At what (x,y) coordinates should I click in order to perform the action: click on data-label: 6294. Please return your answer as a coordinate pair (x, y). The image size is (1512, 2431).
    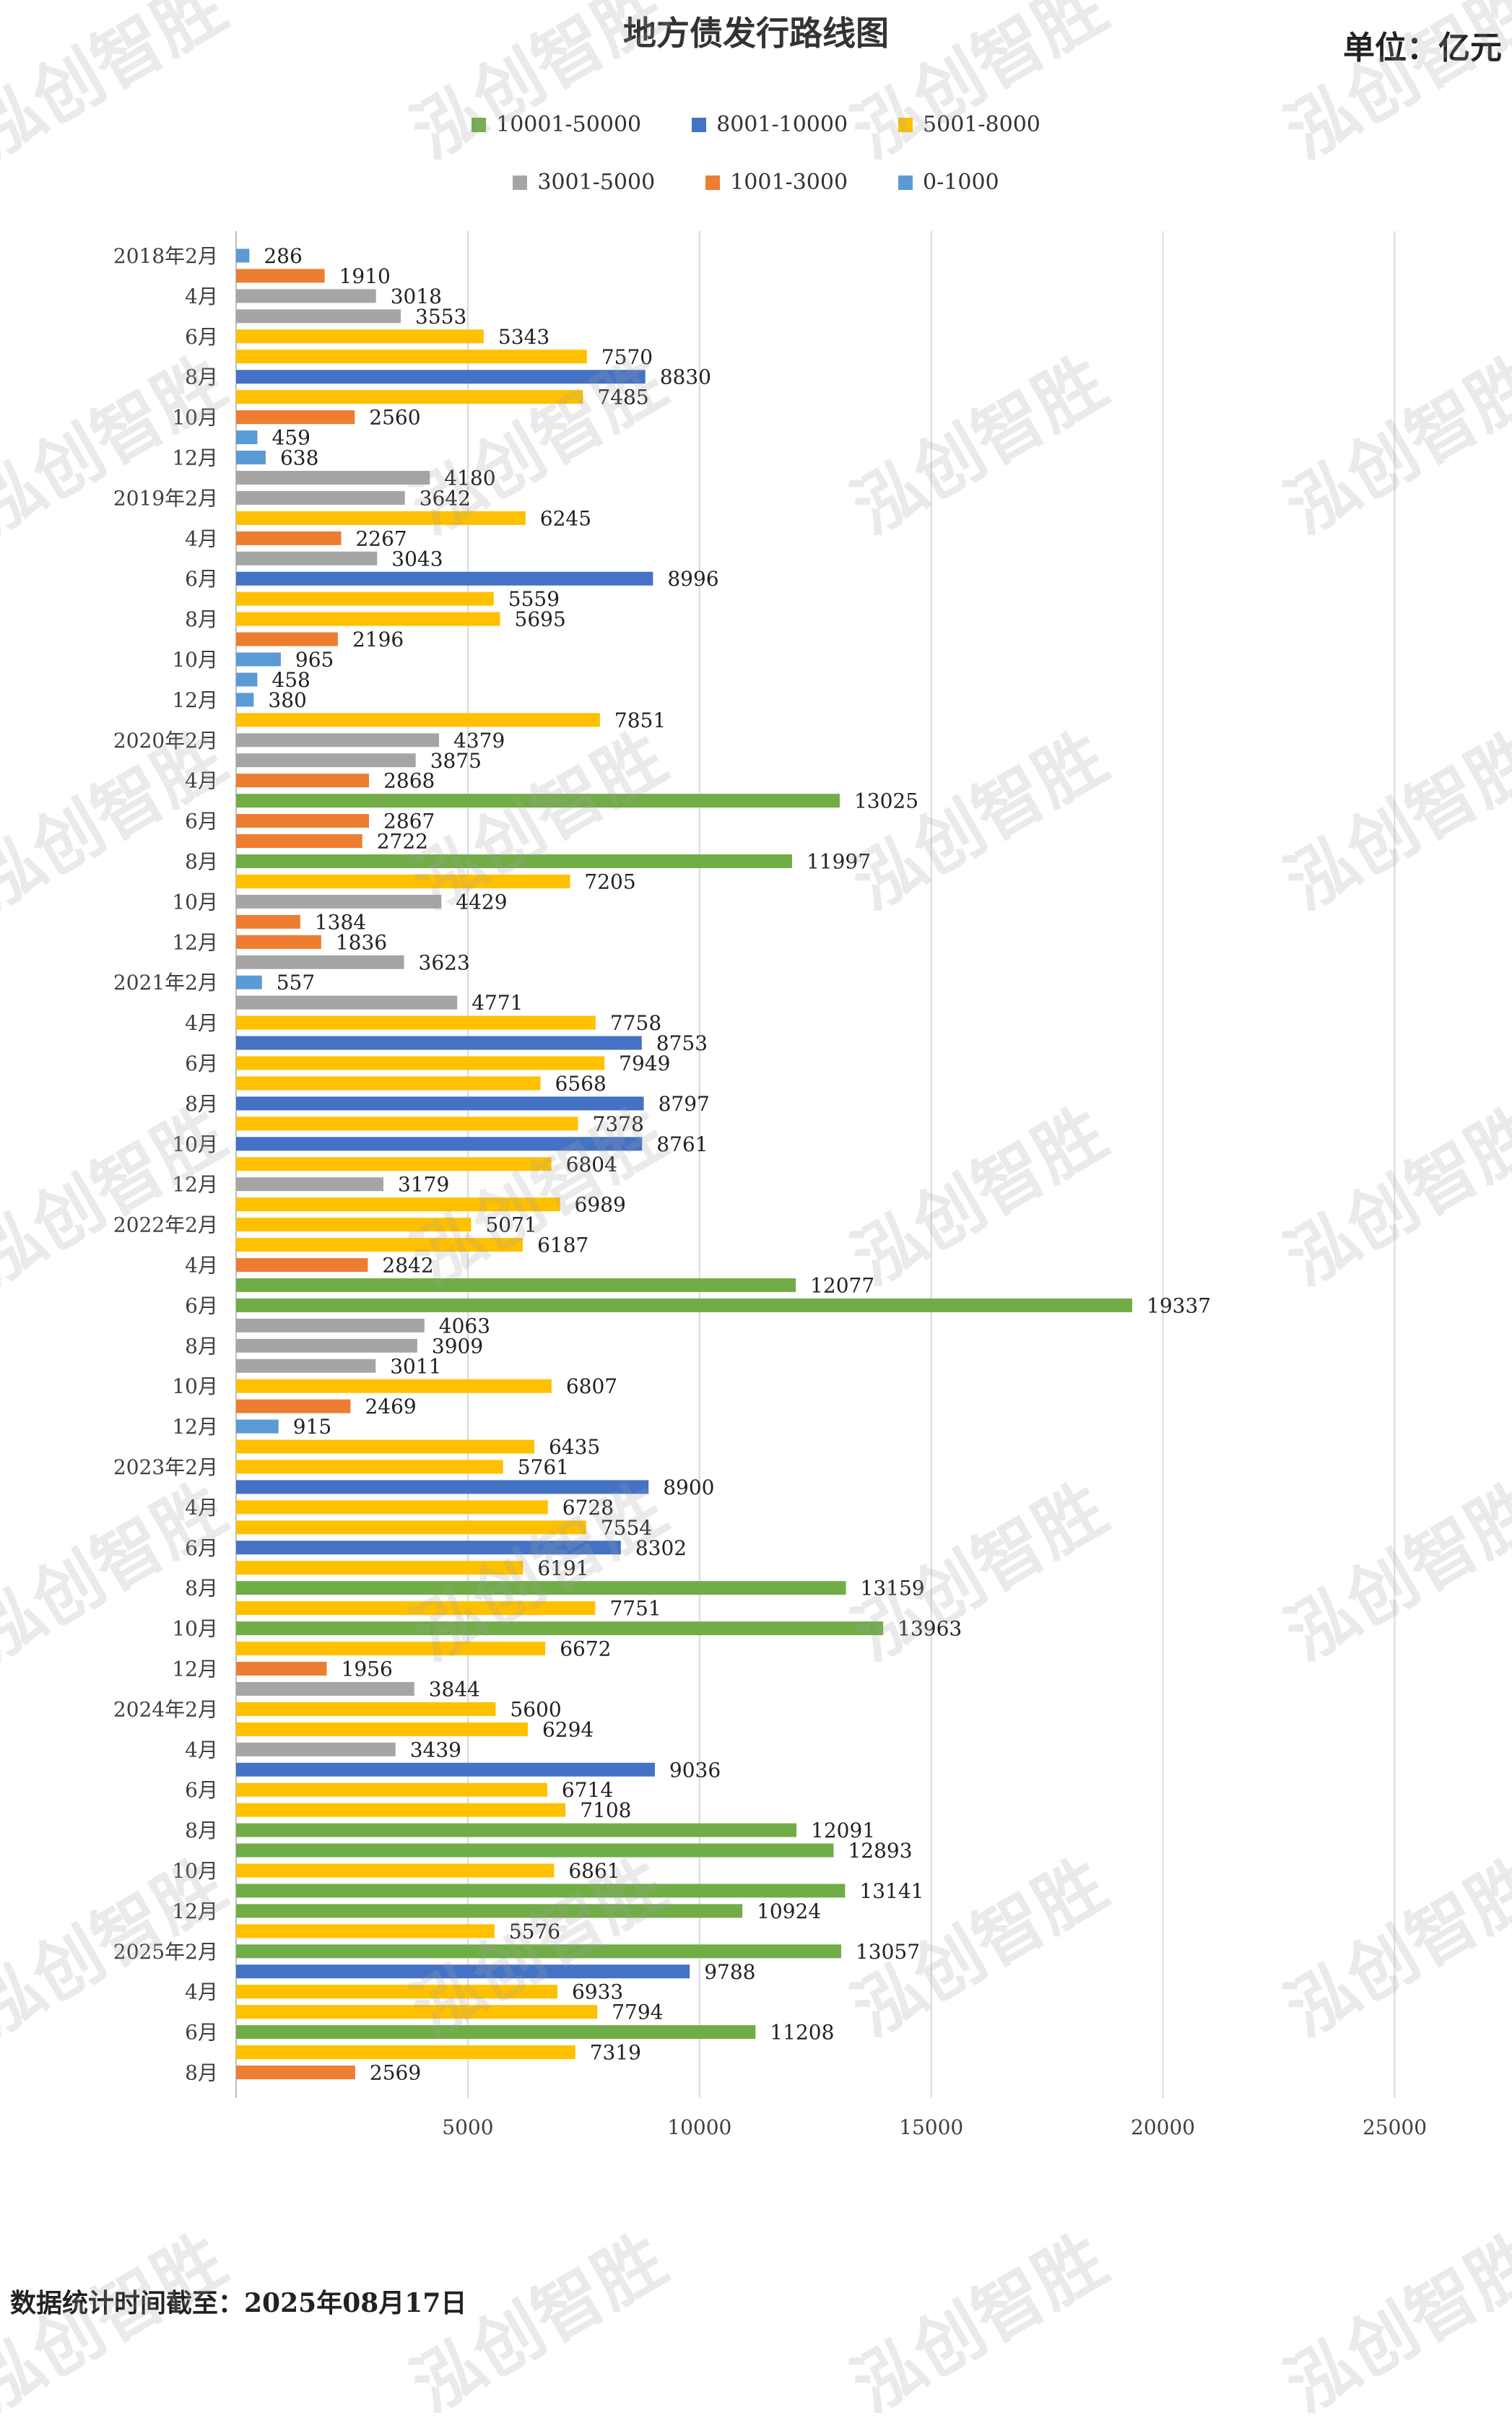
    Looking at the image, I should click on (568, 1729).